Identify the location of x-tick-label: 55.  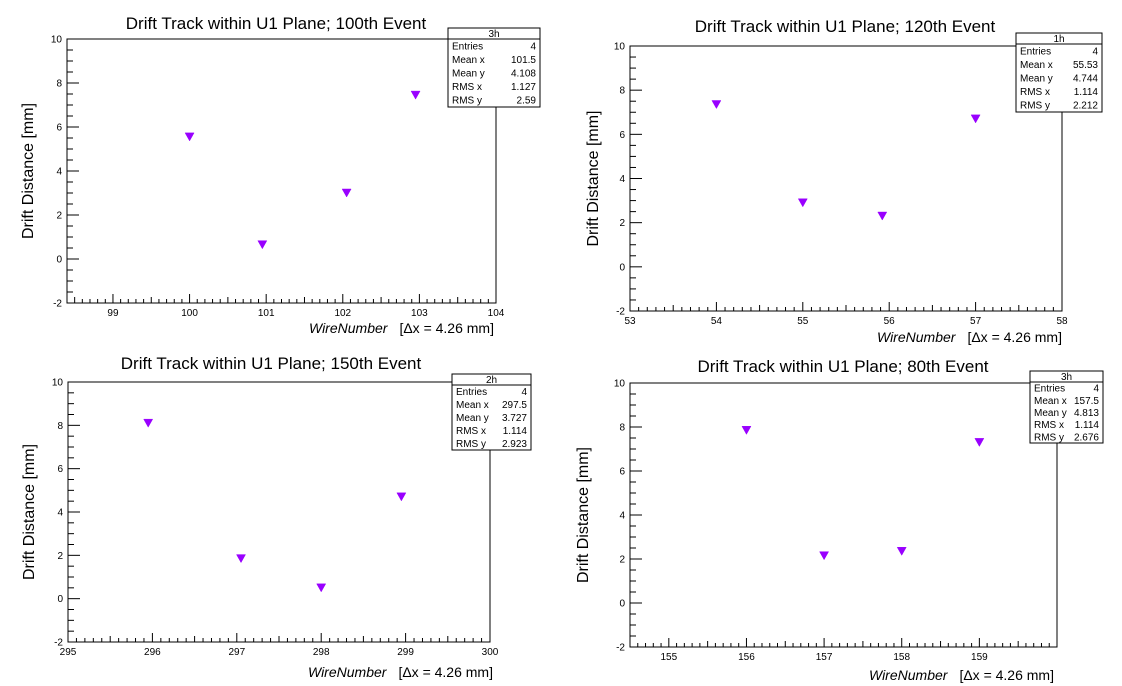
(803, 321).